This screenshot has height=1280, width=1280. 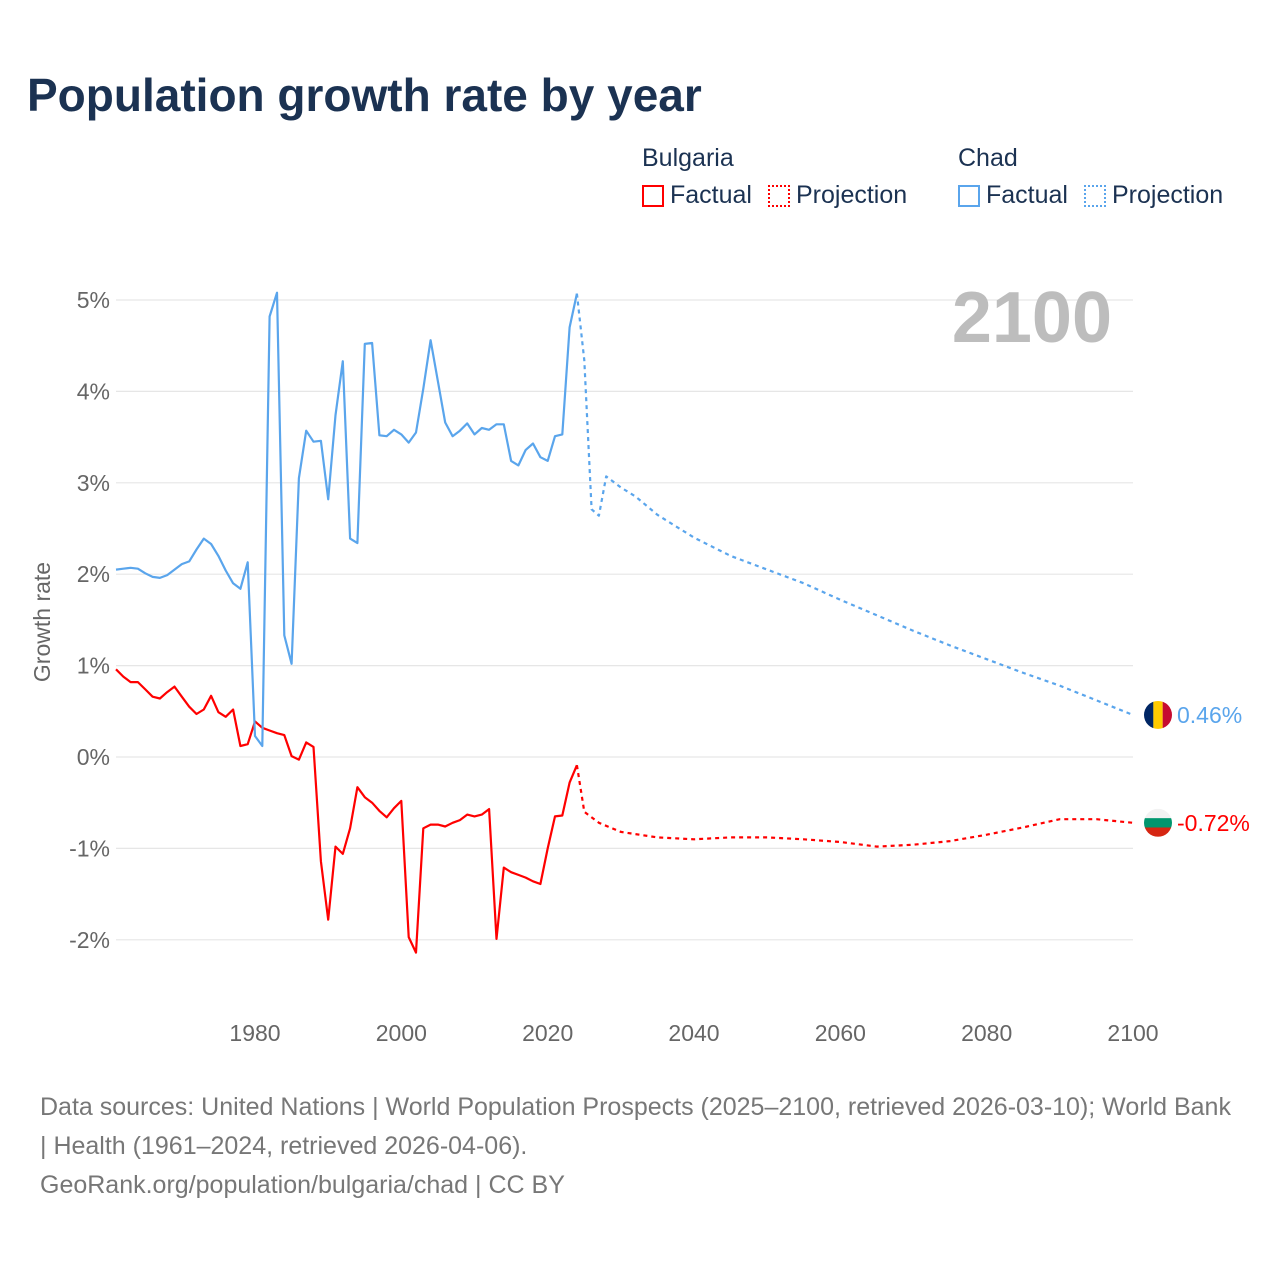 I want to click on x-tick-label: 2040, so click(x=693, y=1033).